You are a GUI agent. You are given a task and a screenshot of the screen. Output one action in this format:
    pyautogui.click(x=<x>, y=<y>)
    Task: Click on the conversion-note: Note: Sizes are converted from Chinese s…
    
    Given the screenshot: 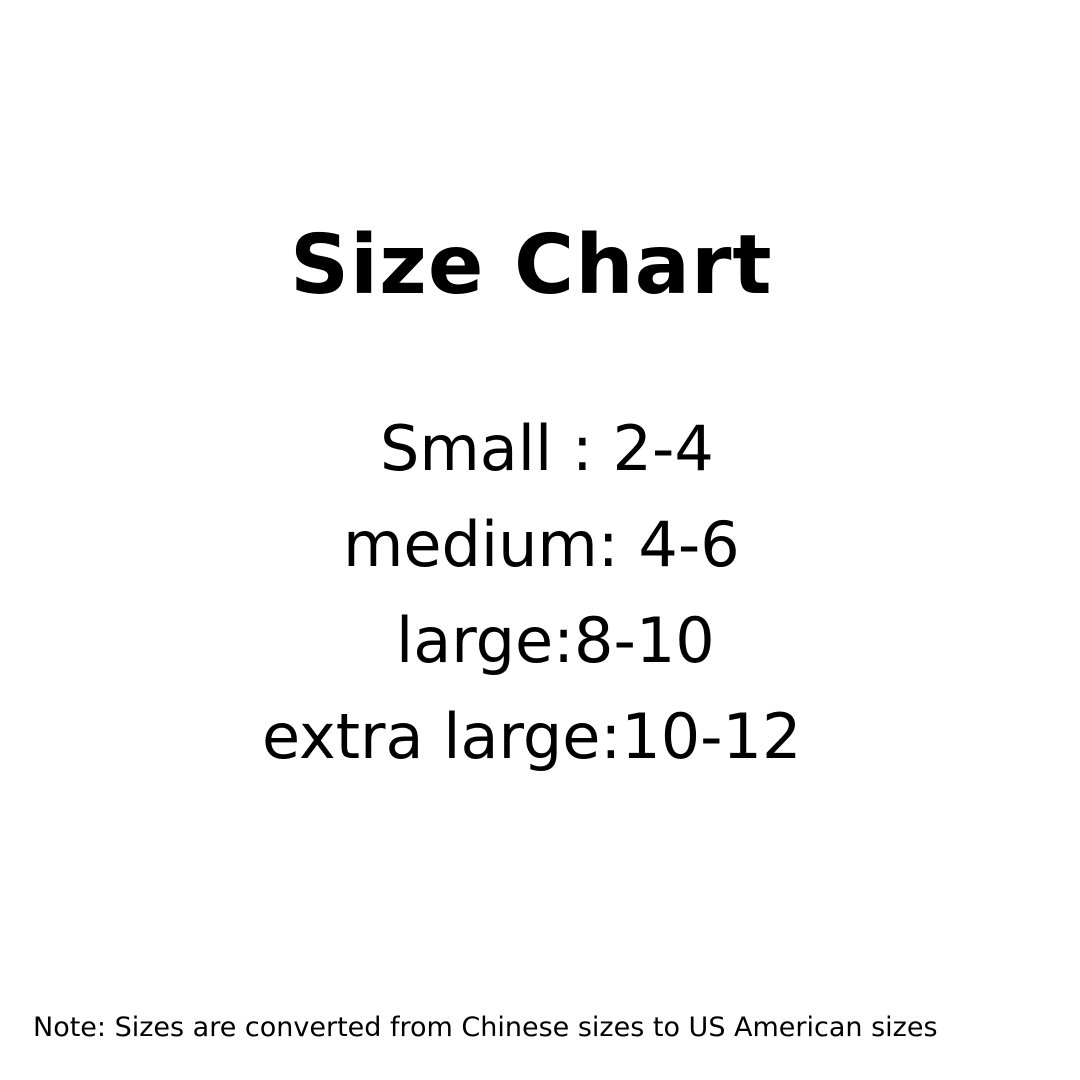 What is the action you would take?
    pyautogui.click(x=485, y=1027)
    